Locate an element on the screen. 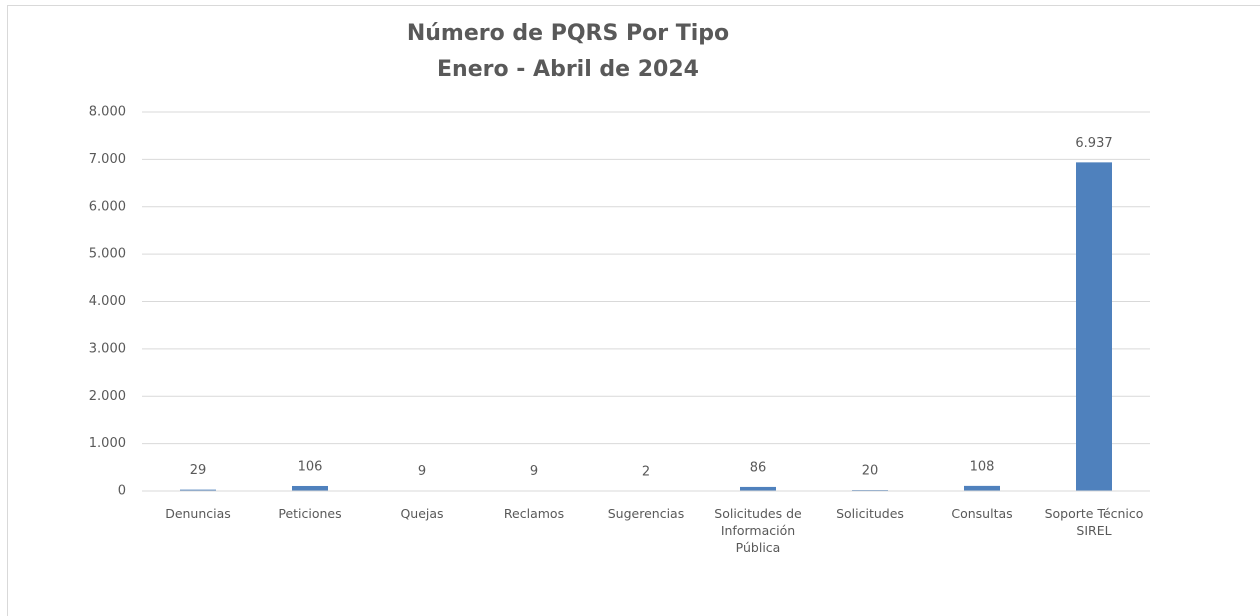 This screenshot has width=1260, height=616. y-tick-label: 0 is located at coordinates (122, 491).